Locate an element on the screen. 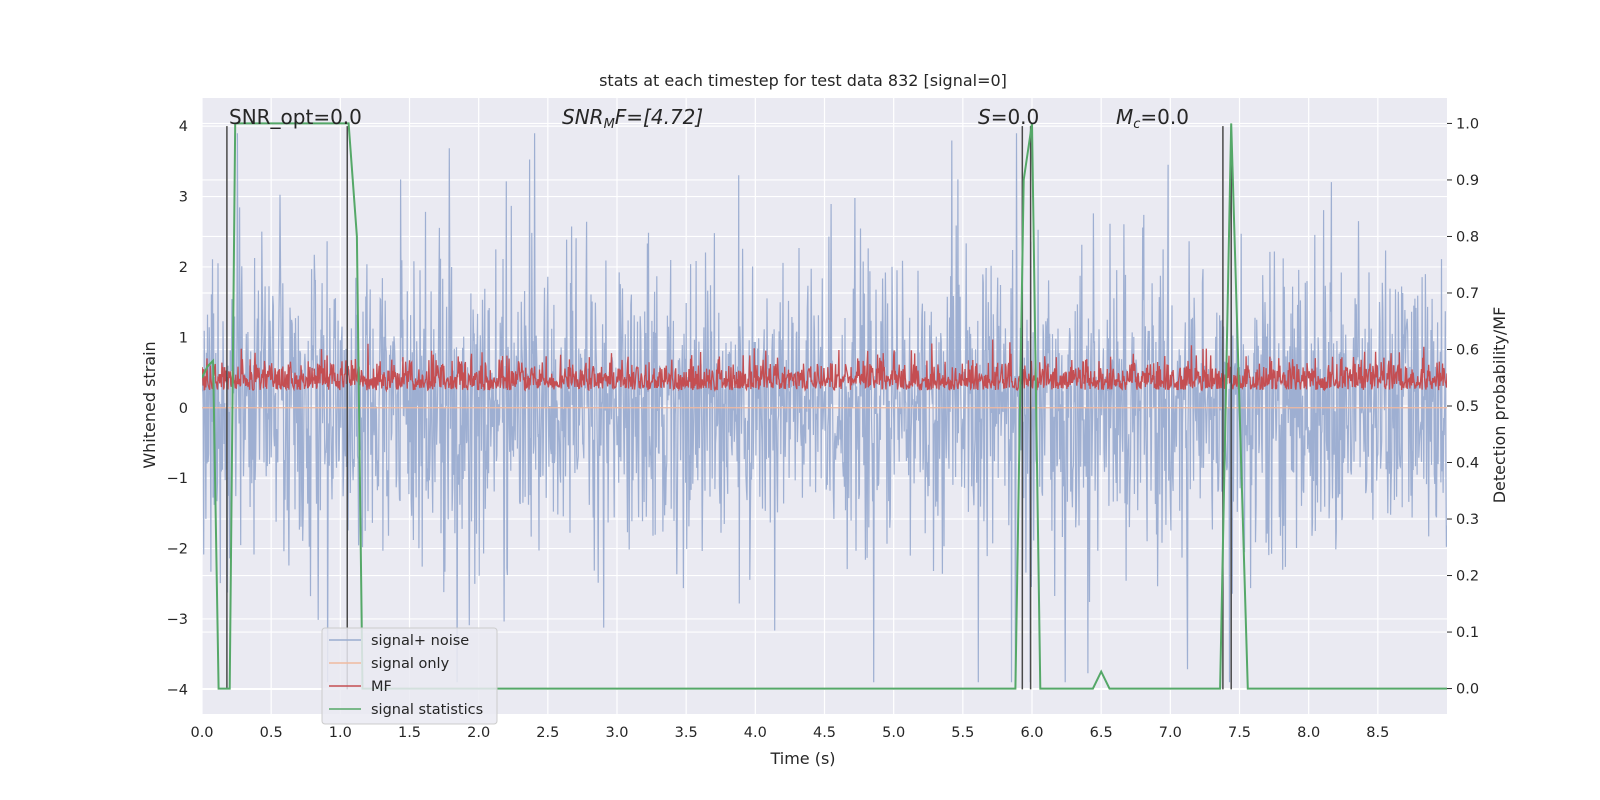 The image size is (1600, 800). x-tick-label-17: 8.5 is located at coordinates (1377, 733).